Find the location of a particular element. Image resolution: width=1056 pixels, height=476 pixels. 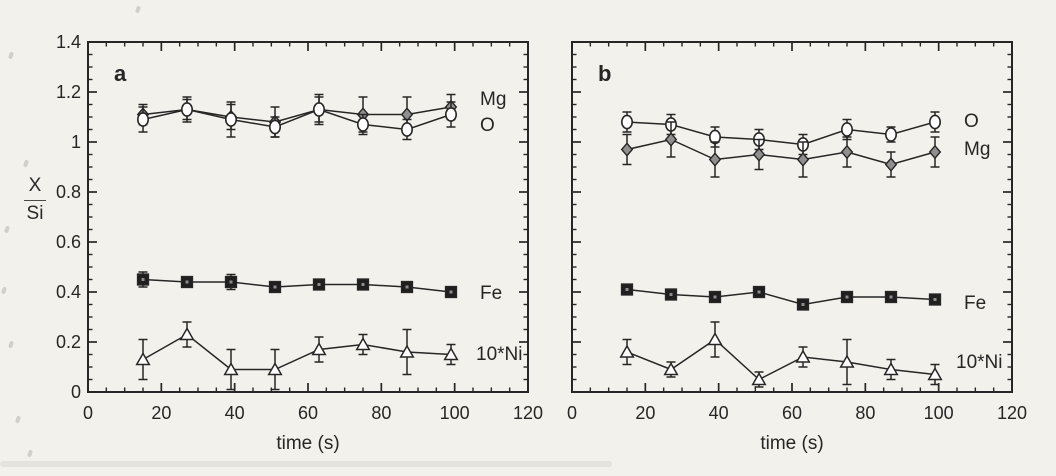

fraction-bar-icon is located at coordinates (35, 200).